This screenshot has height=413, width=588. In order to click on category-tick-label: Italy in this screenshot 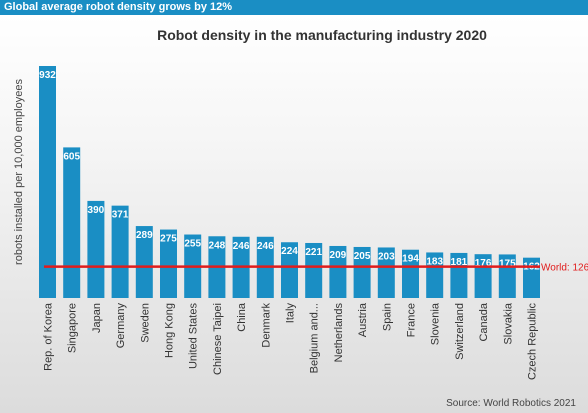, I will do `click(291, 313)`.